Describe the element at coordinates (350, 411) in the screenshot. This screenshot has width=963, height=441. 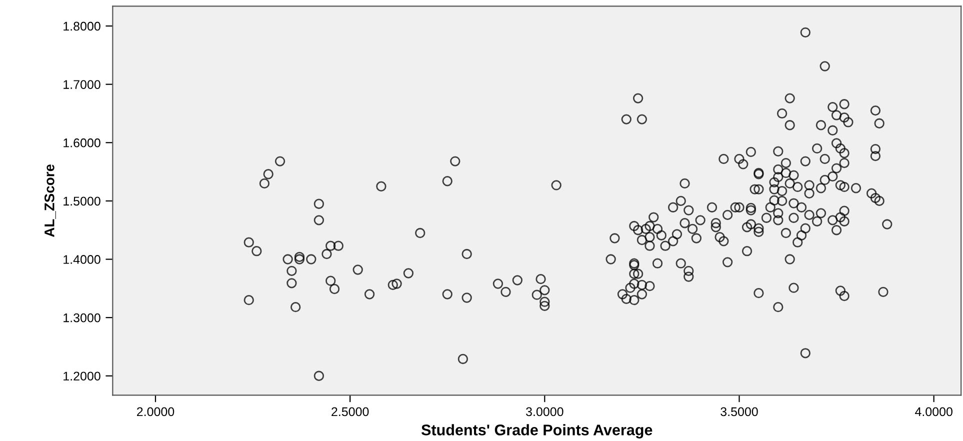
I see `x-tick-label: 2.5000` at that location.